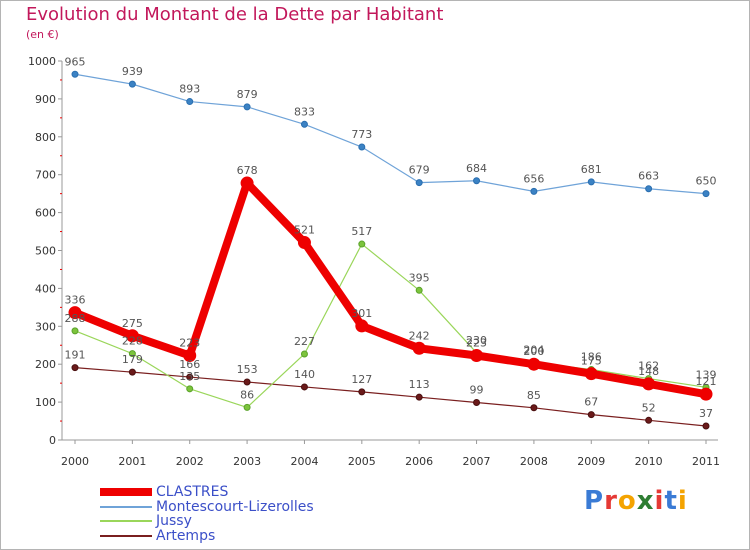 This screenshot has width=750, height=550. What do you see at coordinates (45, 175) in the screenshot?
I see `y-tick-label: 700` at bounding box center [45, 175].